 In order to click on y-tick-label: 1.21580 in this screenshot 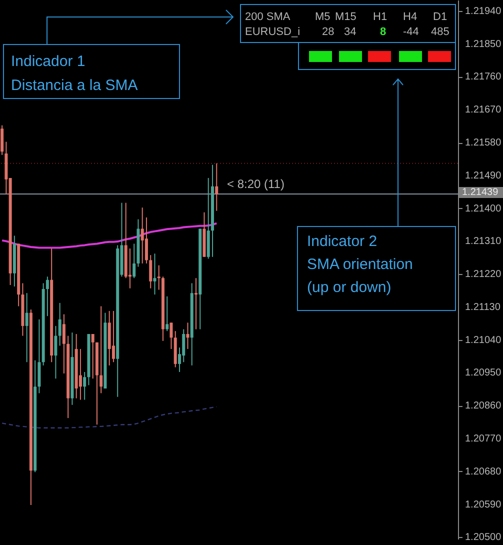, I will do `click(483, 143)`.